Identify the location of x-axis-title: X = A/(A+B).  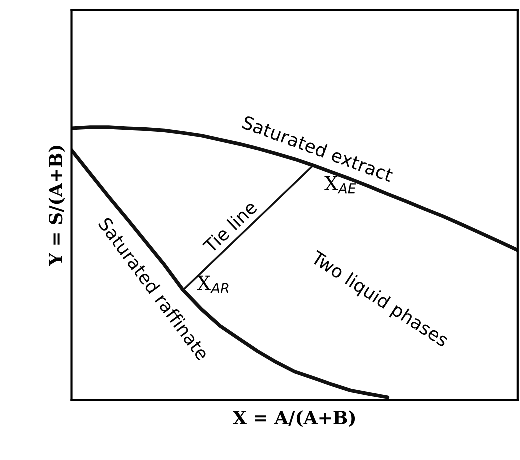
(294, 419).